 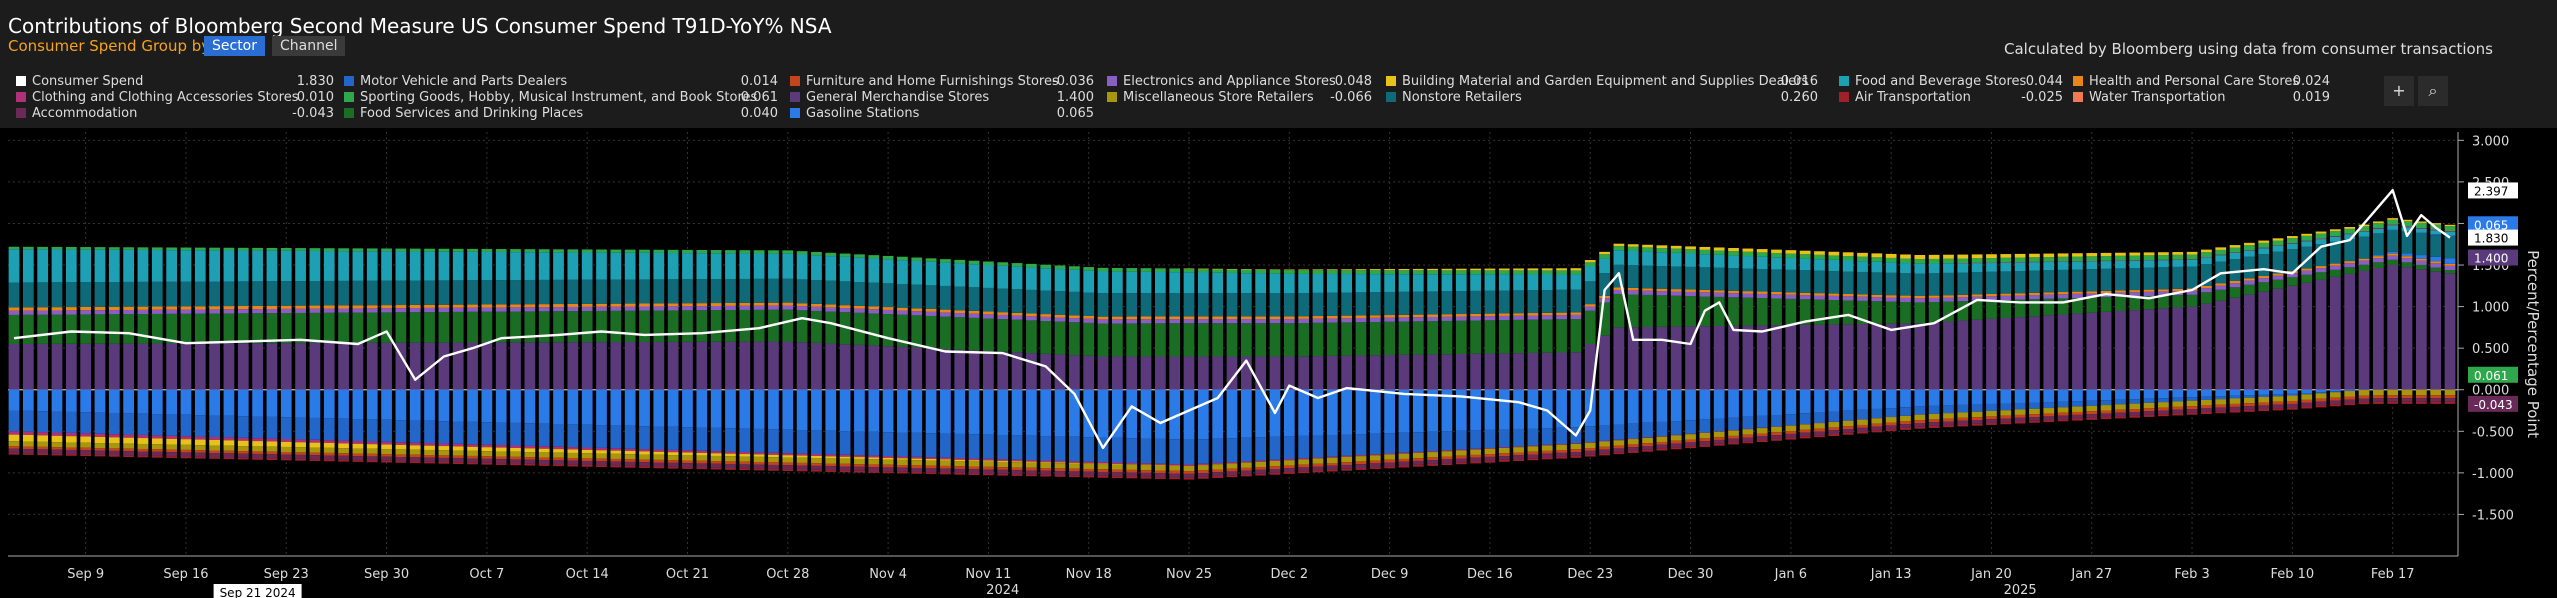 I want to click on legend-item: Air Transportation, so click(x=1905, y=98).